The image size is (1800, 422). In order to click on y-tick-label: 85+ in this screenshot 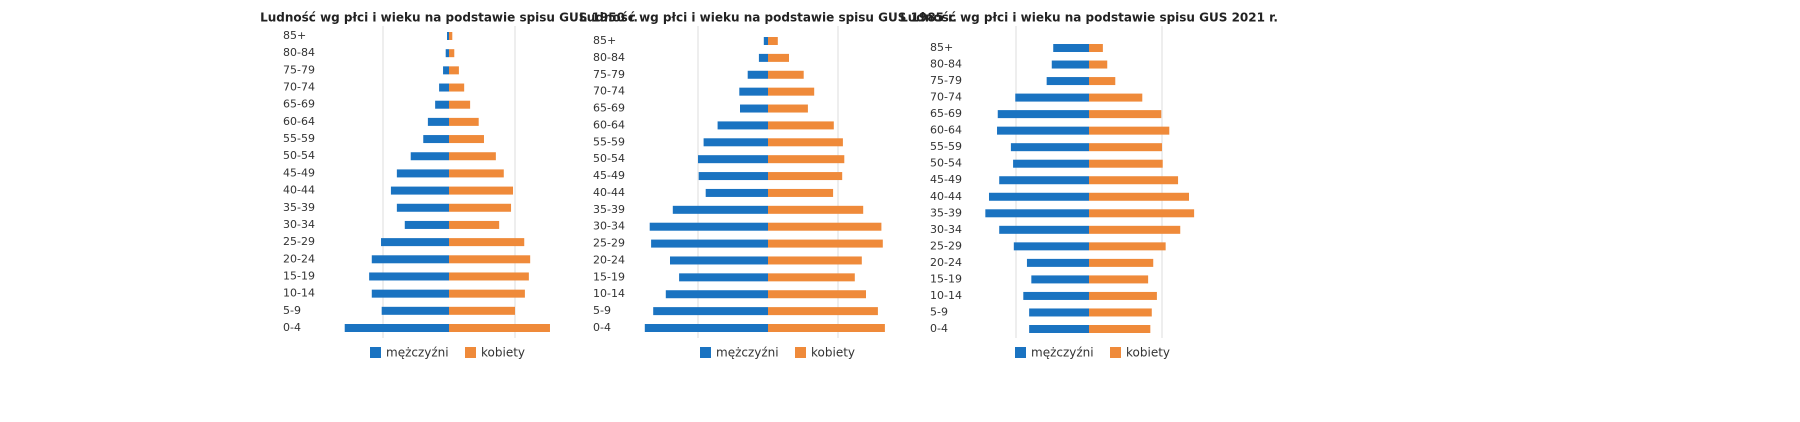, I will do `click(941, 47)`.